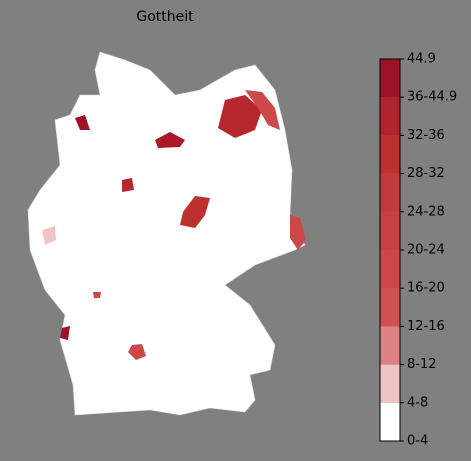  Describe the element at coordinates (432, 97) in the screenshot. I see `colorbar-label: 36-44.9` at that location.